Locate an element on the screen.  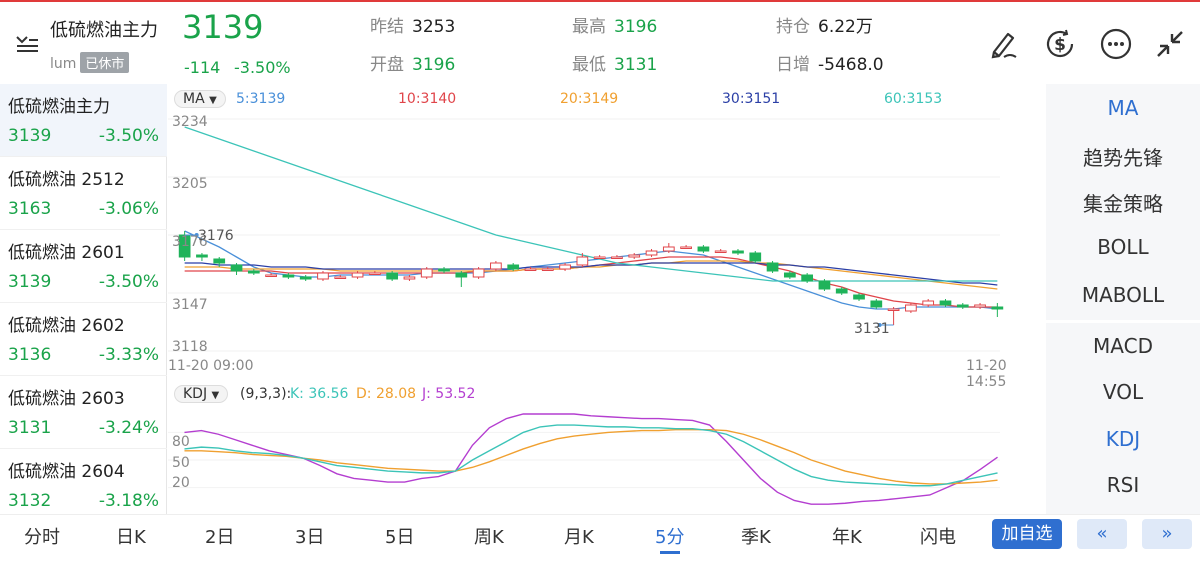
ma30-legend: 30:3151 is located at coordinates (751, 99).